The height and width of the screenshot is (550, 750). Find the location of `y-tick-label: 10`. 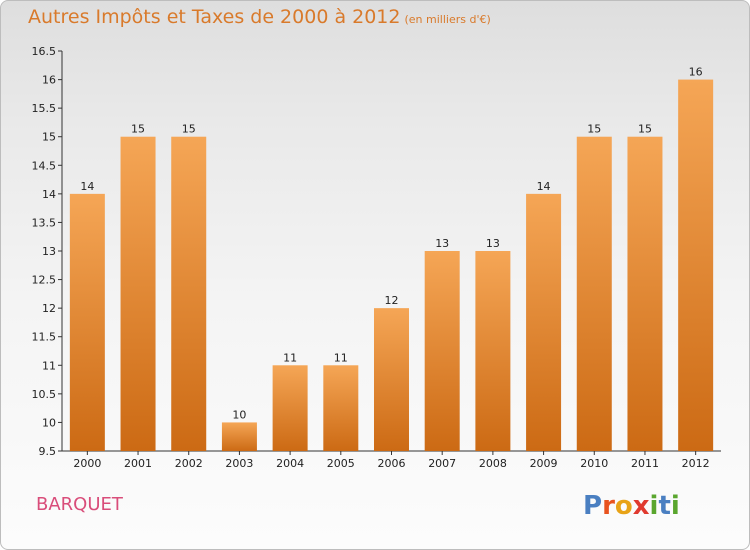

y-tick-label: 10 is located at coordinates (49, 422).